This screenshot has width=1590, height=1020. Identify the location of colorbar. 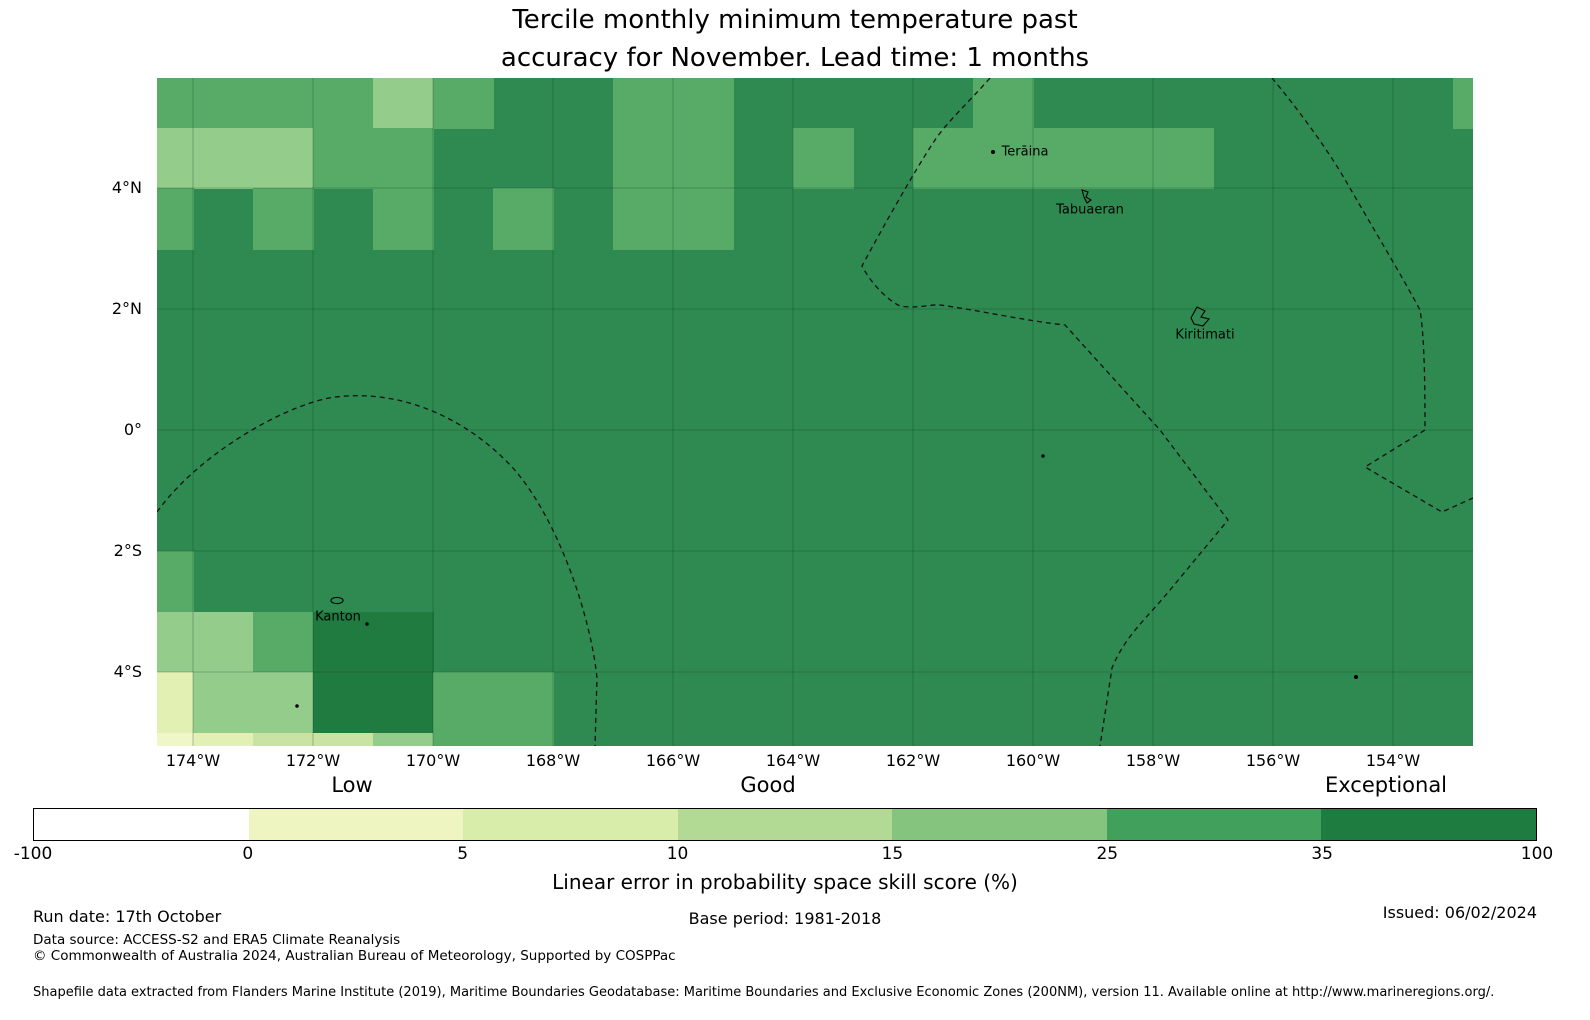
(785, 824).